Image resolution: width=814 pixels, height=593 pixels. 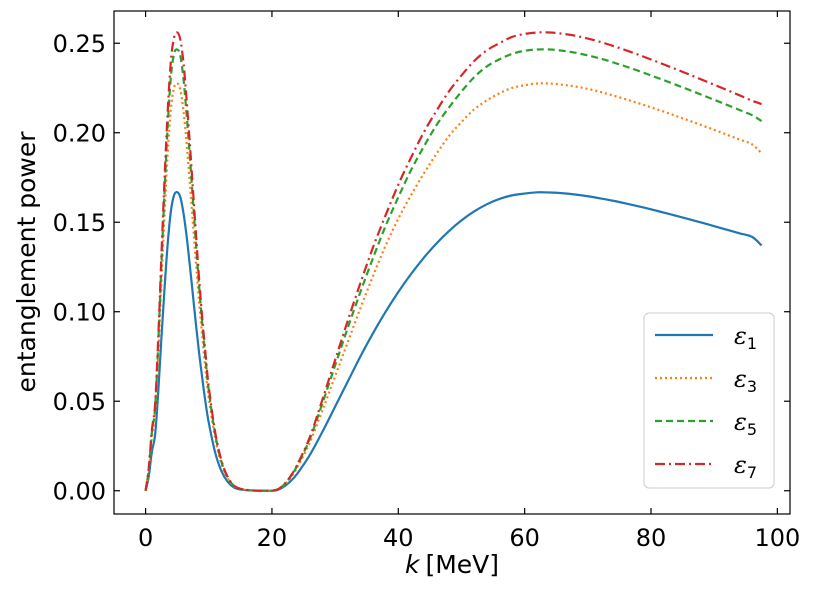 What do you see at coordinates (524, 538) in the screenshot?
I see `x-tick-label: 60` at bounding box center [524, 538].